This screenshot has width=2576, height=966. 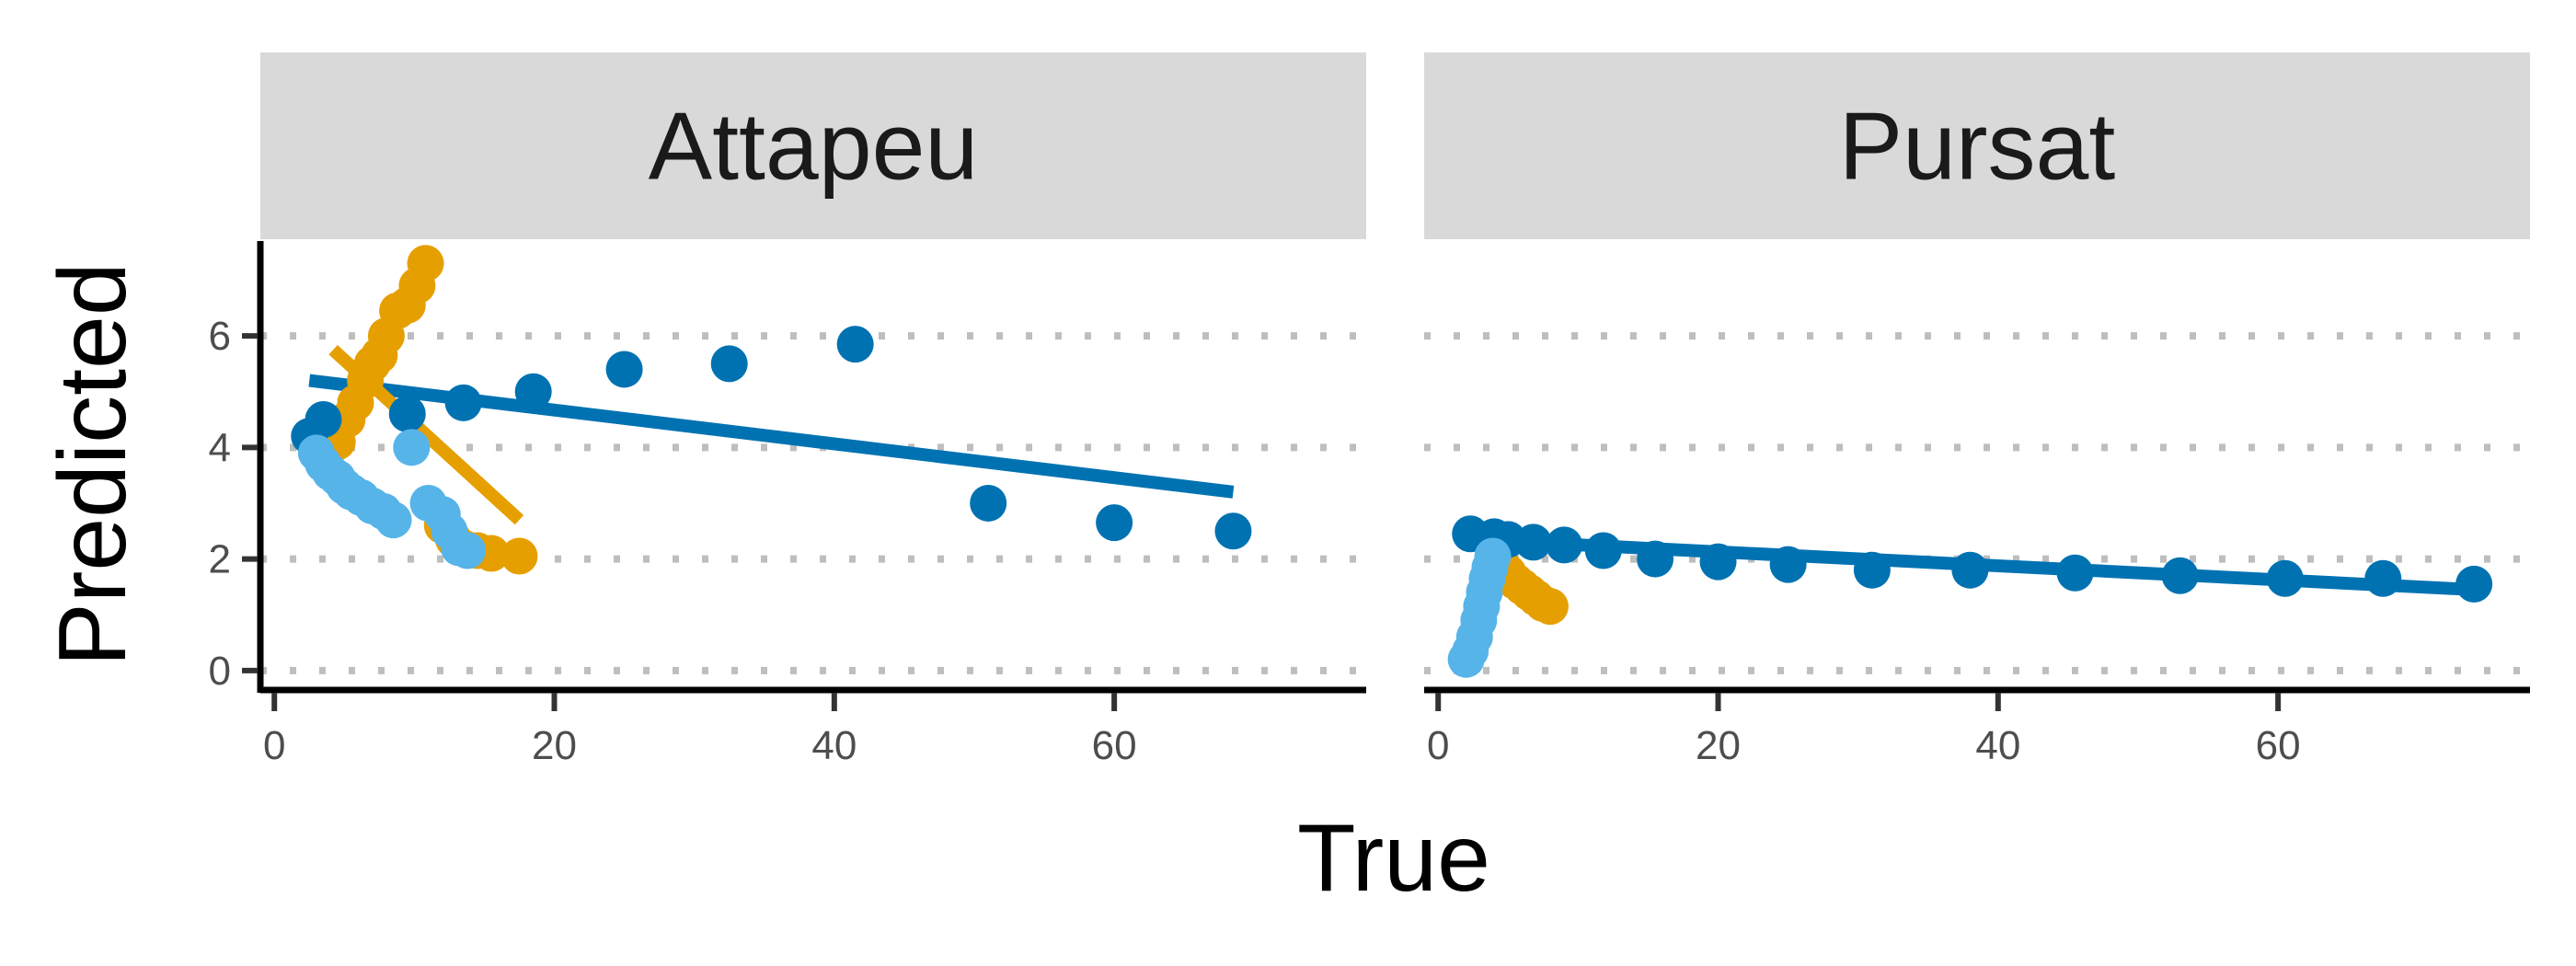 What do you see at coordinates (220, 559) in the screenshot?
I see `y-tick-label: 2` at bounding box center [220, 559].